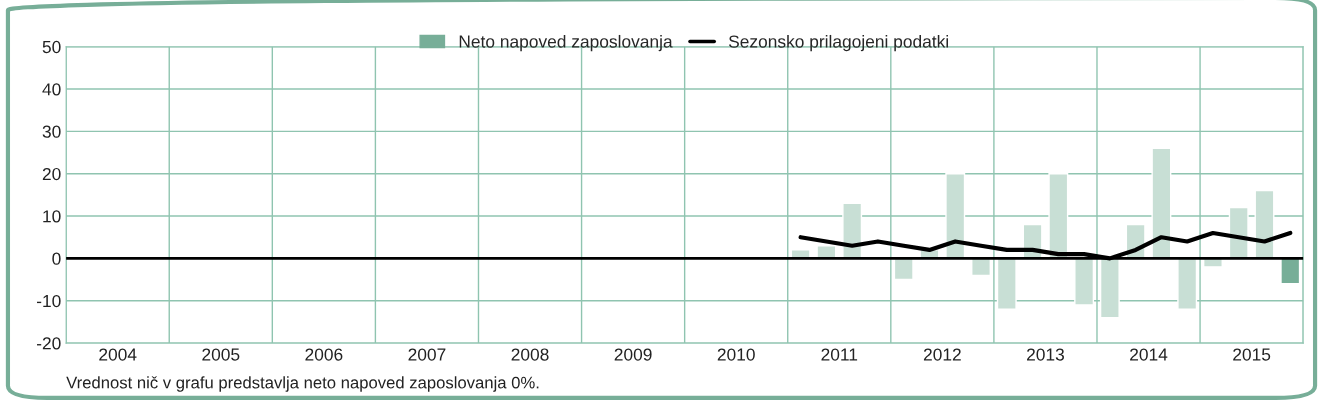 Image resolution: width=1323 pixels, height=406 pixels. Describe the element at coordinates (51, 47) in the screenshot. I see `y-tick-label: 50` at that location.